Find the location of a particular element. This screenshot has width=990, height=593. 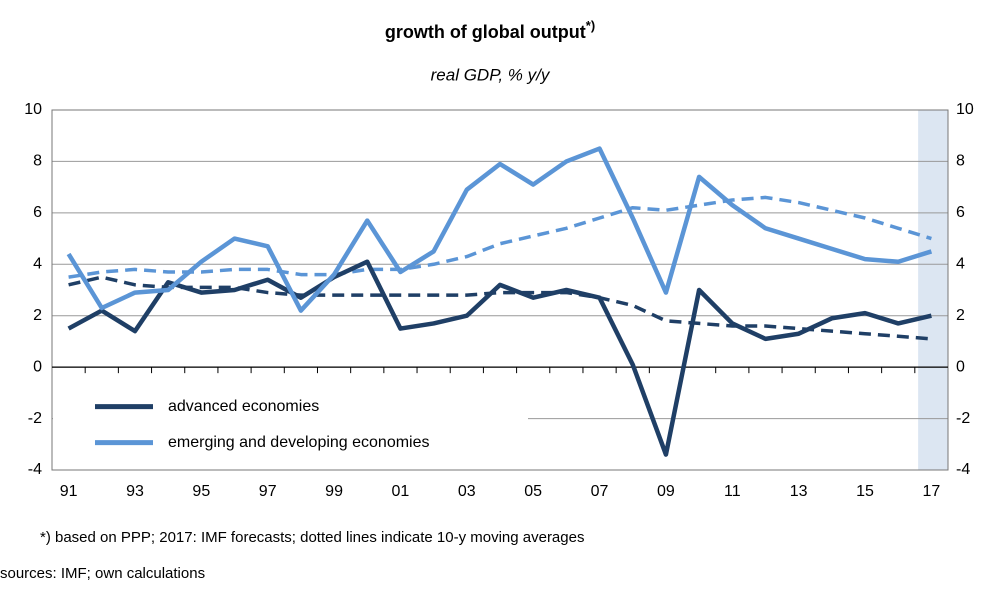

y2-tick-label: 2 is located at coordinates (960, 315).